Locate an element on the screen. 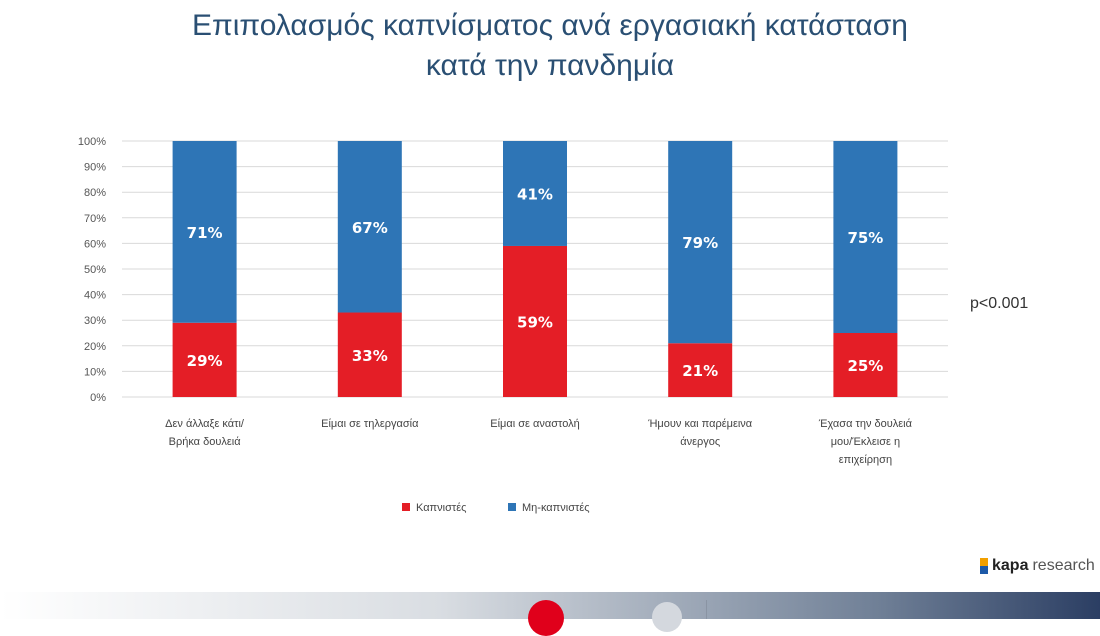  data-label: 41% is located at coordinates (535, 194).